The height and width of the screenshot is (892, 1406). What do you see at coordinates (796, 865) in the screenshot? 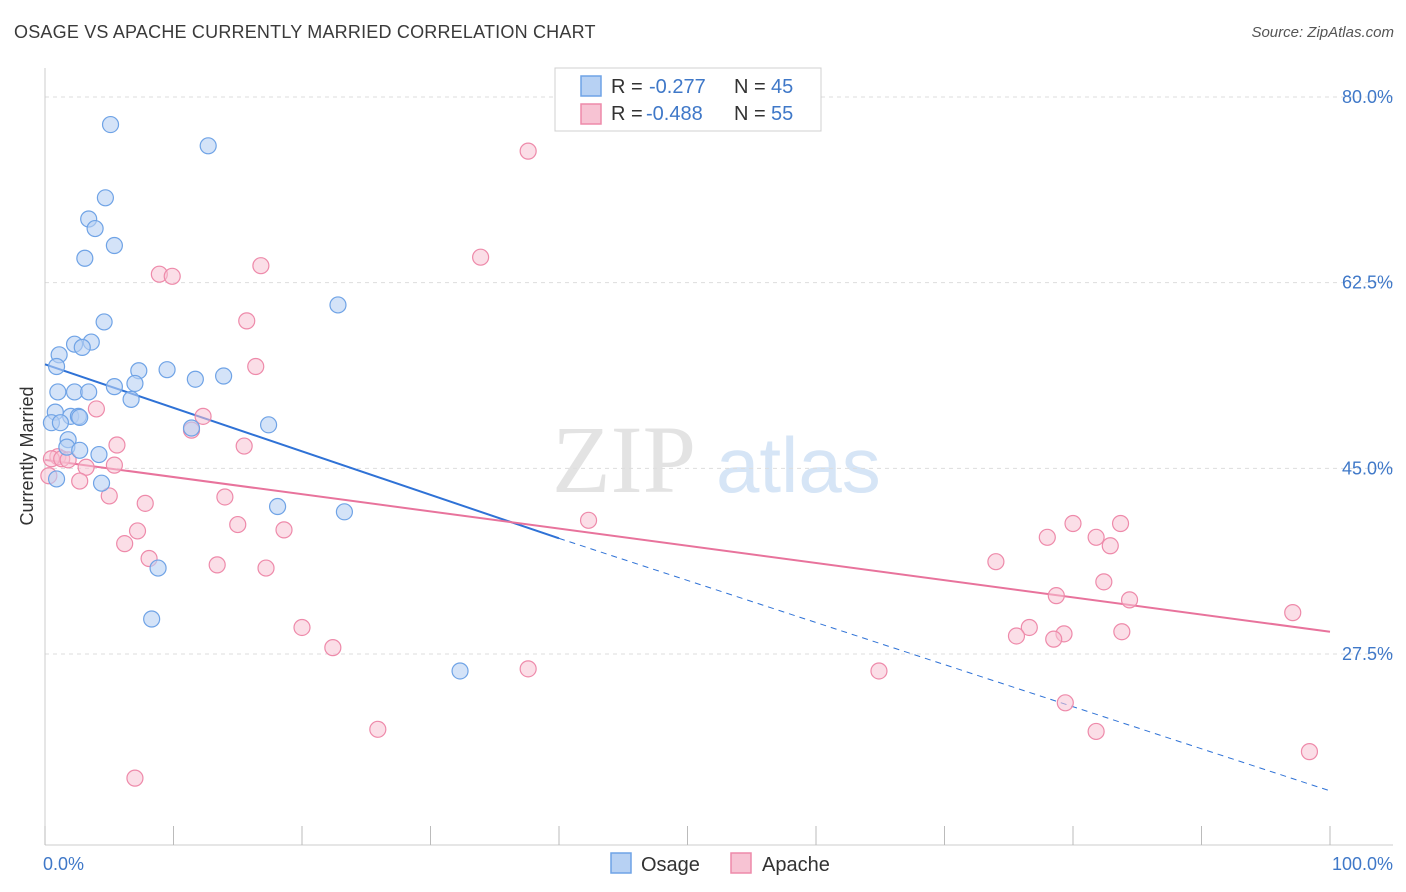
I see `bottom-legend-apache-label: Apache` at bounding box center [796, 865].